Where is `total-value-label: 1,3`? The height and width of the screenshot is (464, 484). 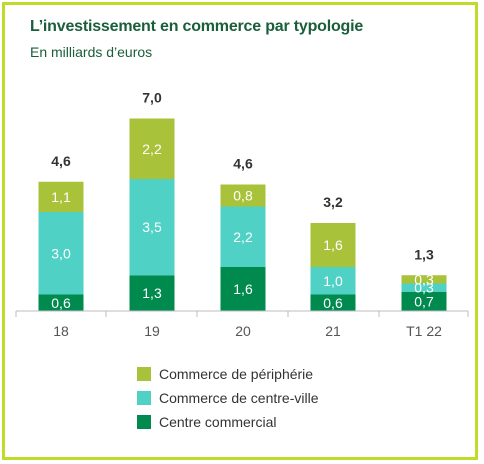 total-value-label: 1,3 is located at coordinates (424, 254).